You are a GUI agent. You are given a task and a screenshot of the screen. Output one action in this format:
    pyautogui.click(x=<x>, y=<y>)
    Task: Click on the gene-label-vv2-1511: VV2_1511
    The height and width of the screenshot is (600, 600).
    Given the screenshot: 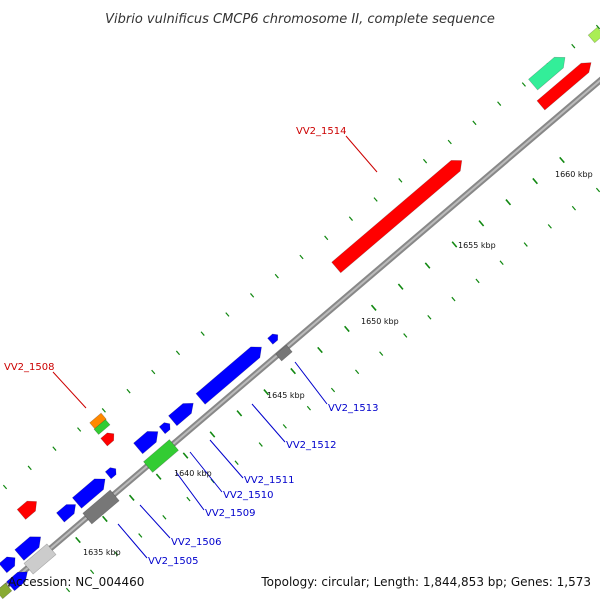 What is the action you would take?
    pyautogui.click(x=269, y=480)
    